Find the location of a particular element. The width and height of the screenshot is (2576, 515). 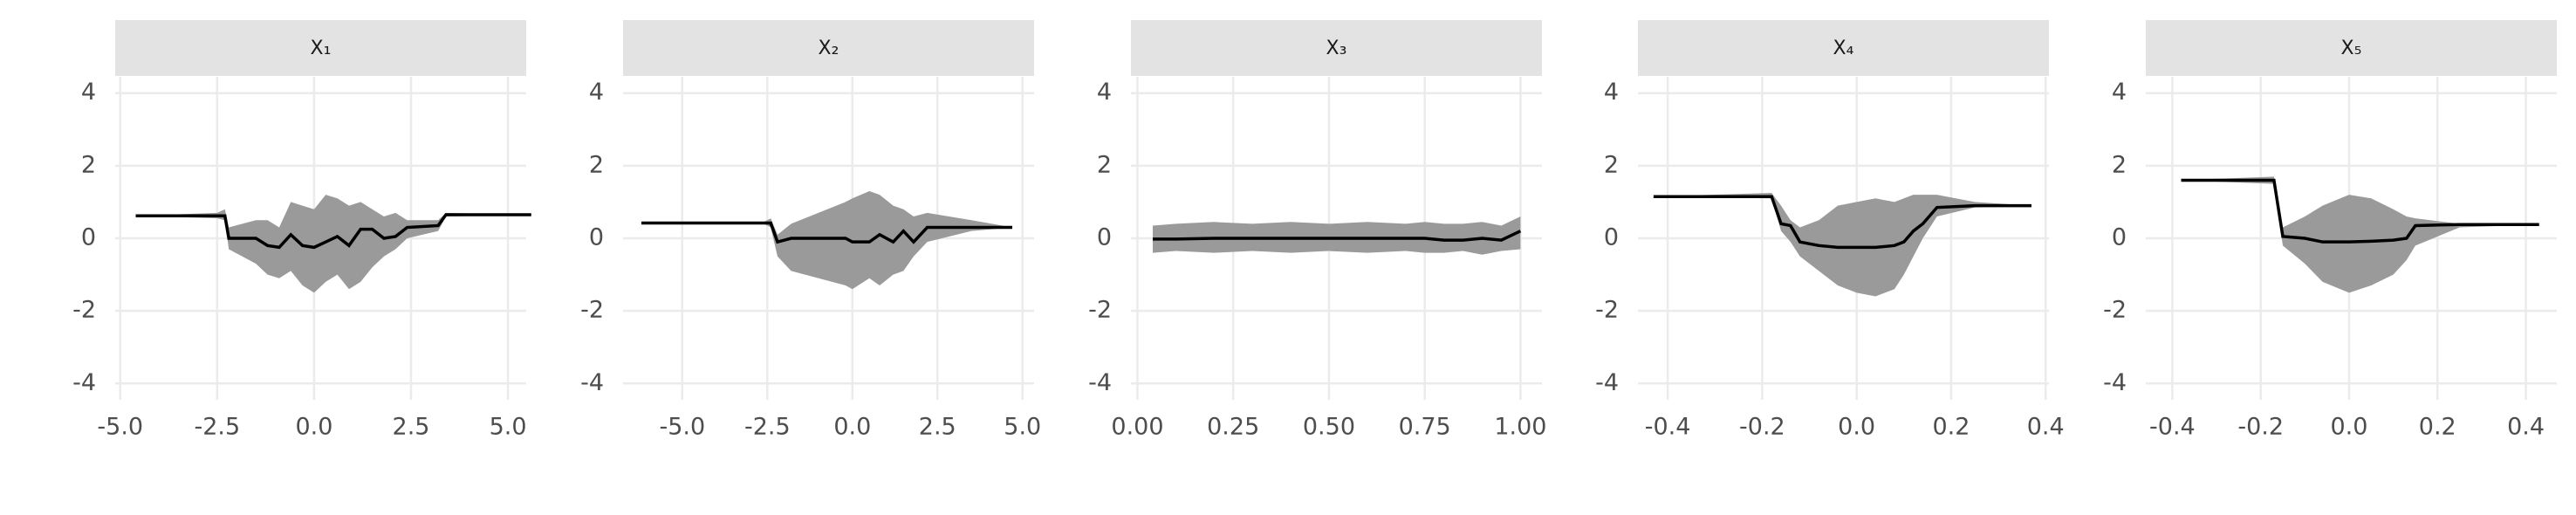

x-tick-label: 0.25 is located at coordinates (1233, 427).